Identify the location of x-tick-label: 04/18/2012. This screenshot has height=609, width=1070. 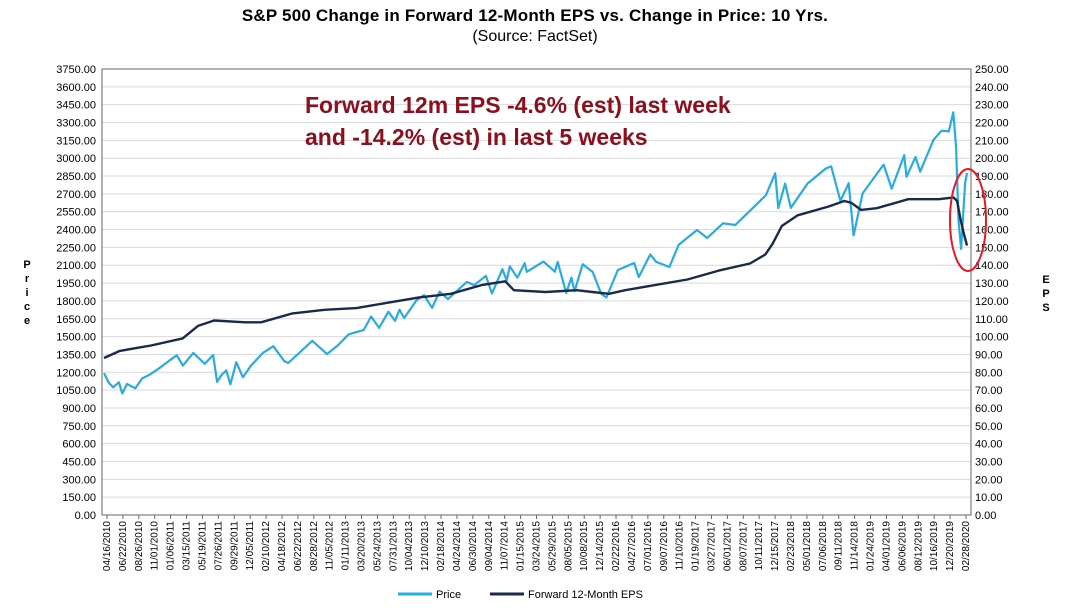
(282, 546).